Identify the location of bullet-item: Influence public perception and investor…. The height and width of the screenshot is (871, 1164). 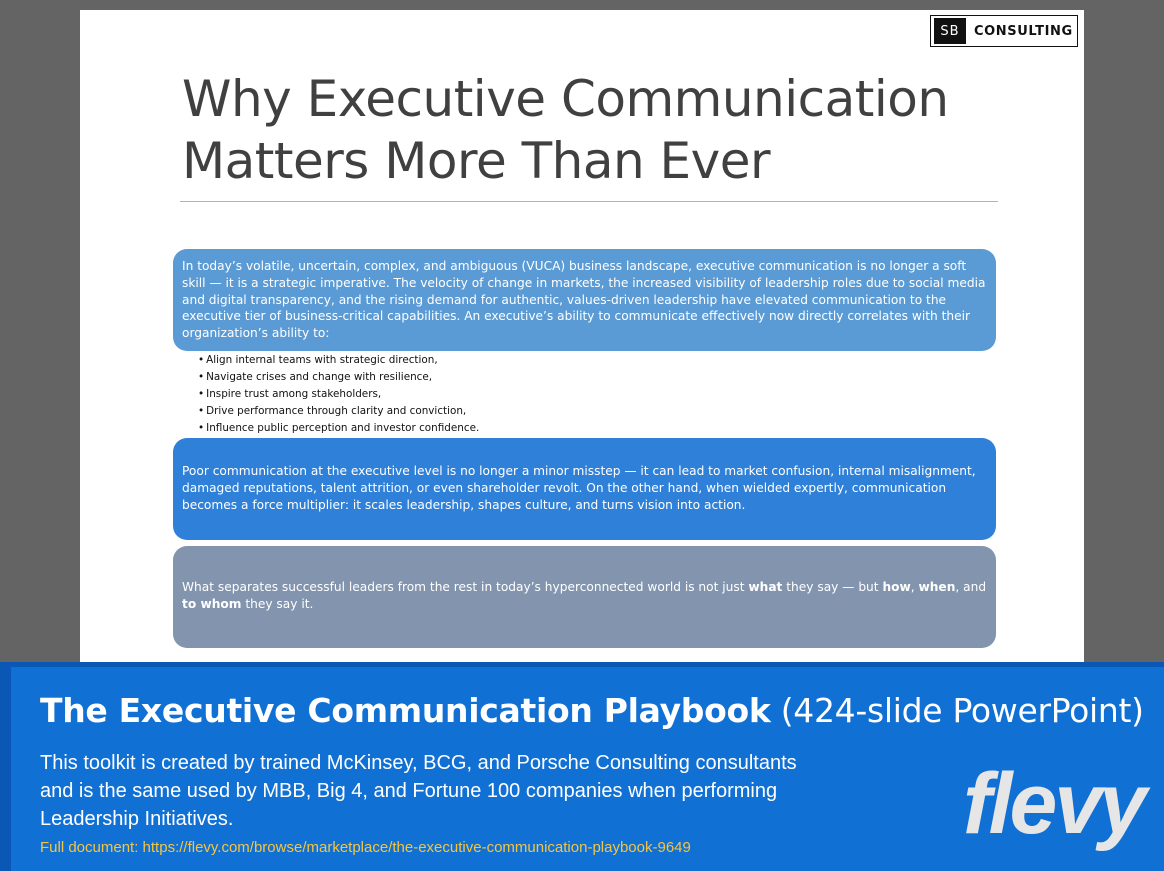
(338, 428).